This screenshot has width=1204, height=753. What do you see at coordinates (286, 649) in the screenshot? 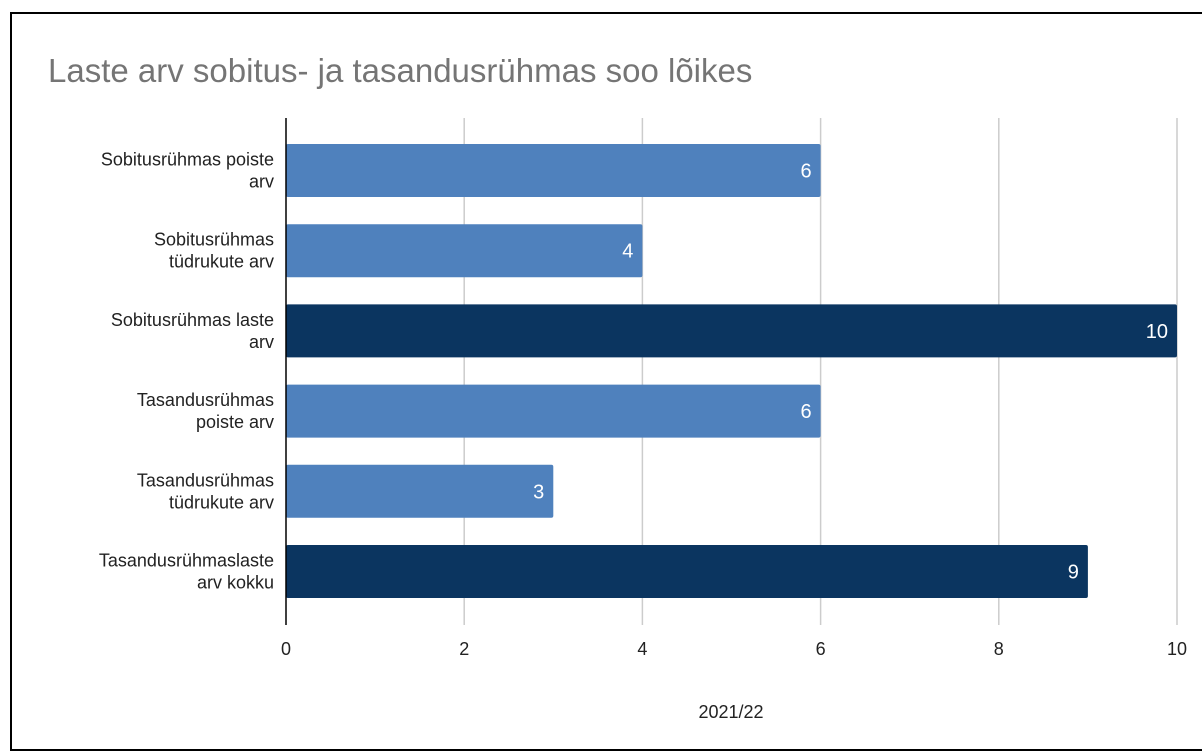
I see `x-tick-label: 0` at bounding box center [286, 649].